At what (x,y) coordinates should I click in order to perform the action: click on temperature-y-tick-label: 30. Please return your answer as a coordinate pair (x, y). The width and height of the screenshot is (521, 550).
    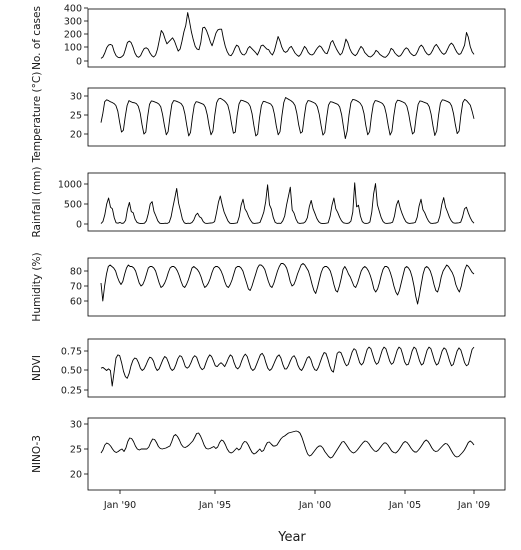
    Looking at the image, I should click on (76, 96).